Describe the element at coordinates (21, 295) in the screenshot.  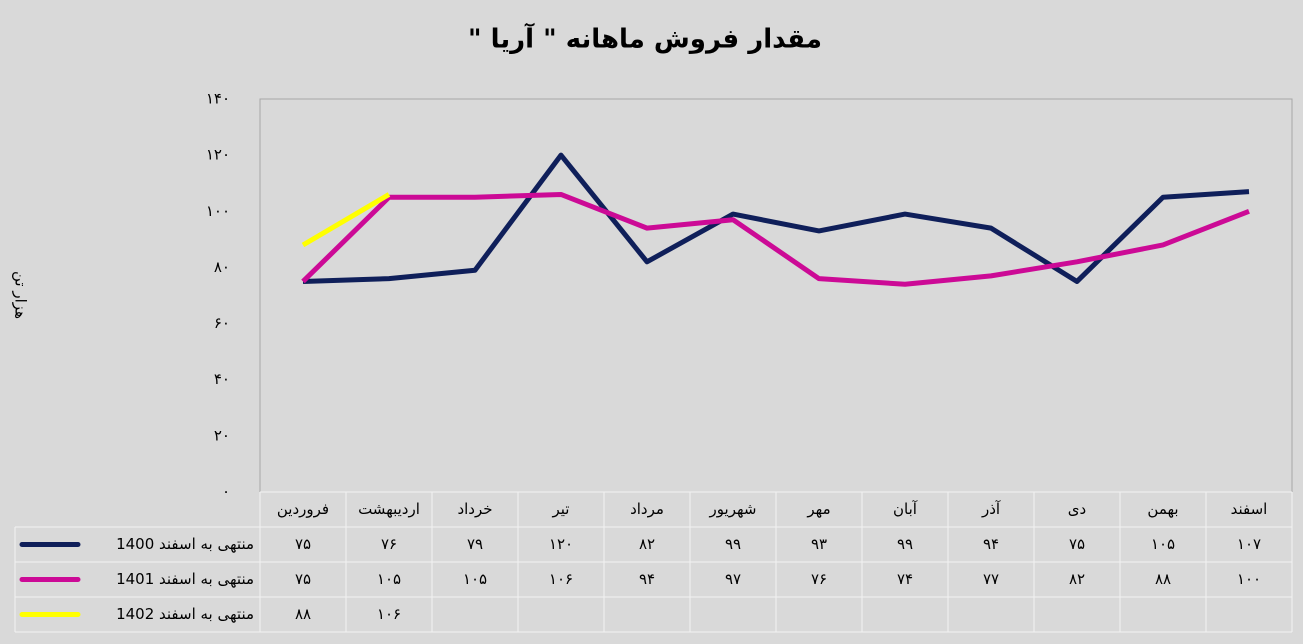
I see `y-axis-label: هزار تن` at that location.